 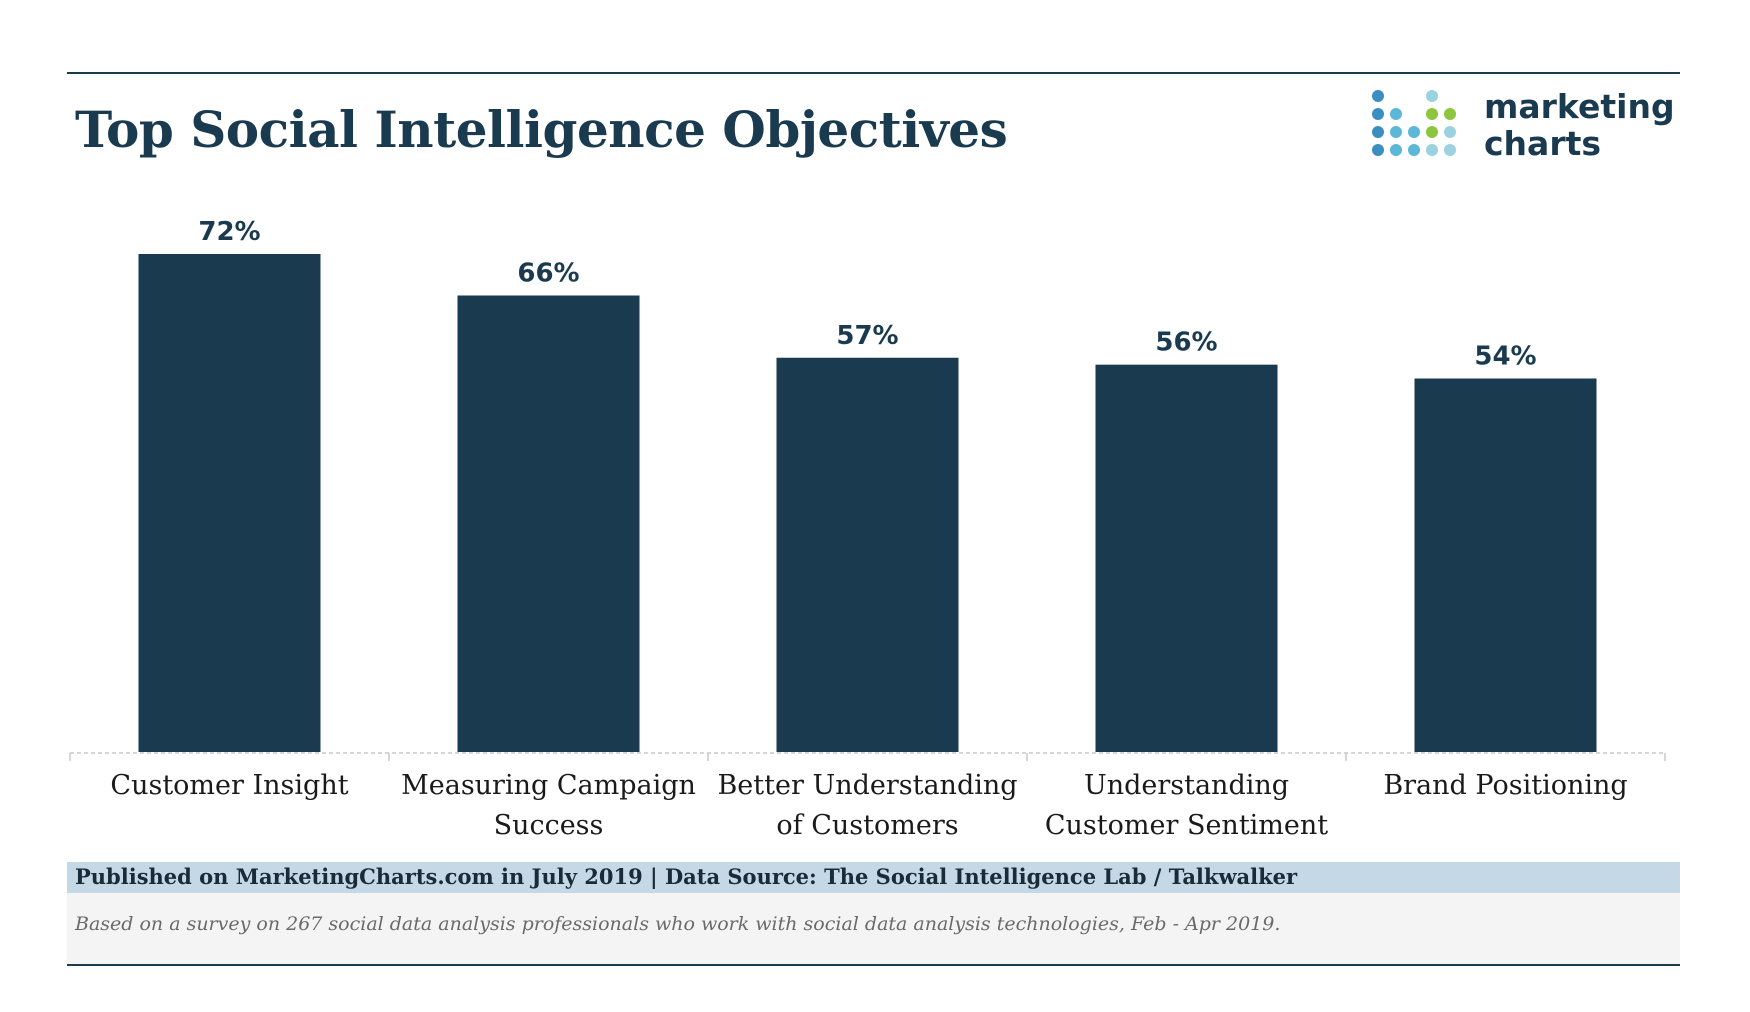 I want to click on data-label: 66%, so click(x=548, y=274).